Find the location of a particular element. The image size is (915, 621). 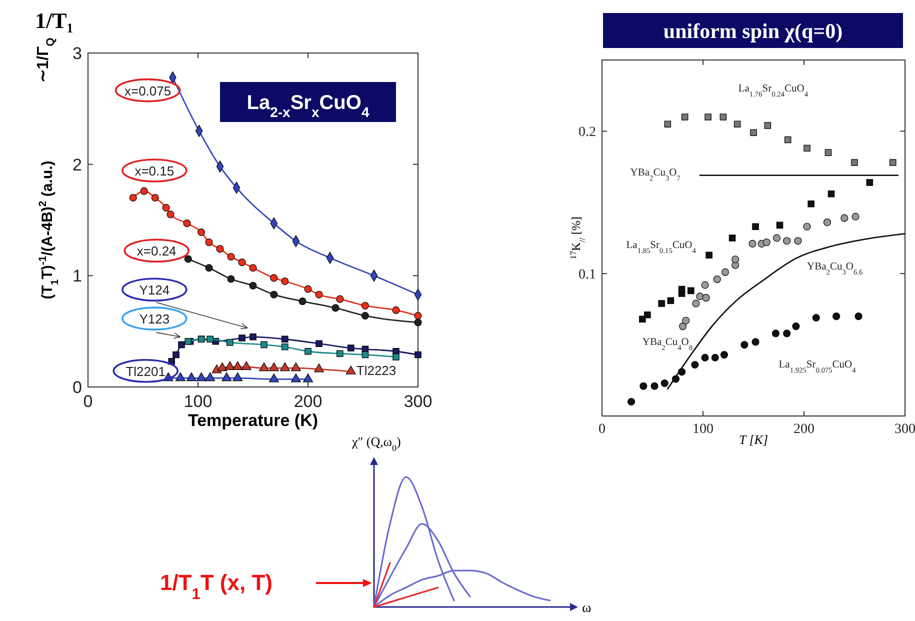

y-axis-title: χ″ (Q,ω$_{0}$) is located at coordinates (376, 443).